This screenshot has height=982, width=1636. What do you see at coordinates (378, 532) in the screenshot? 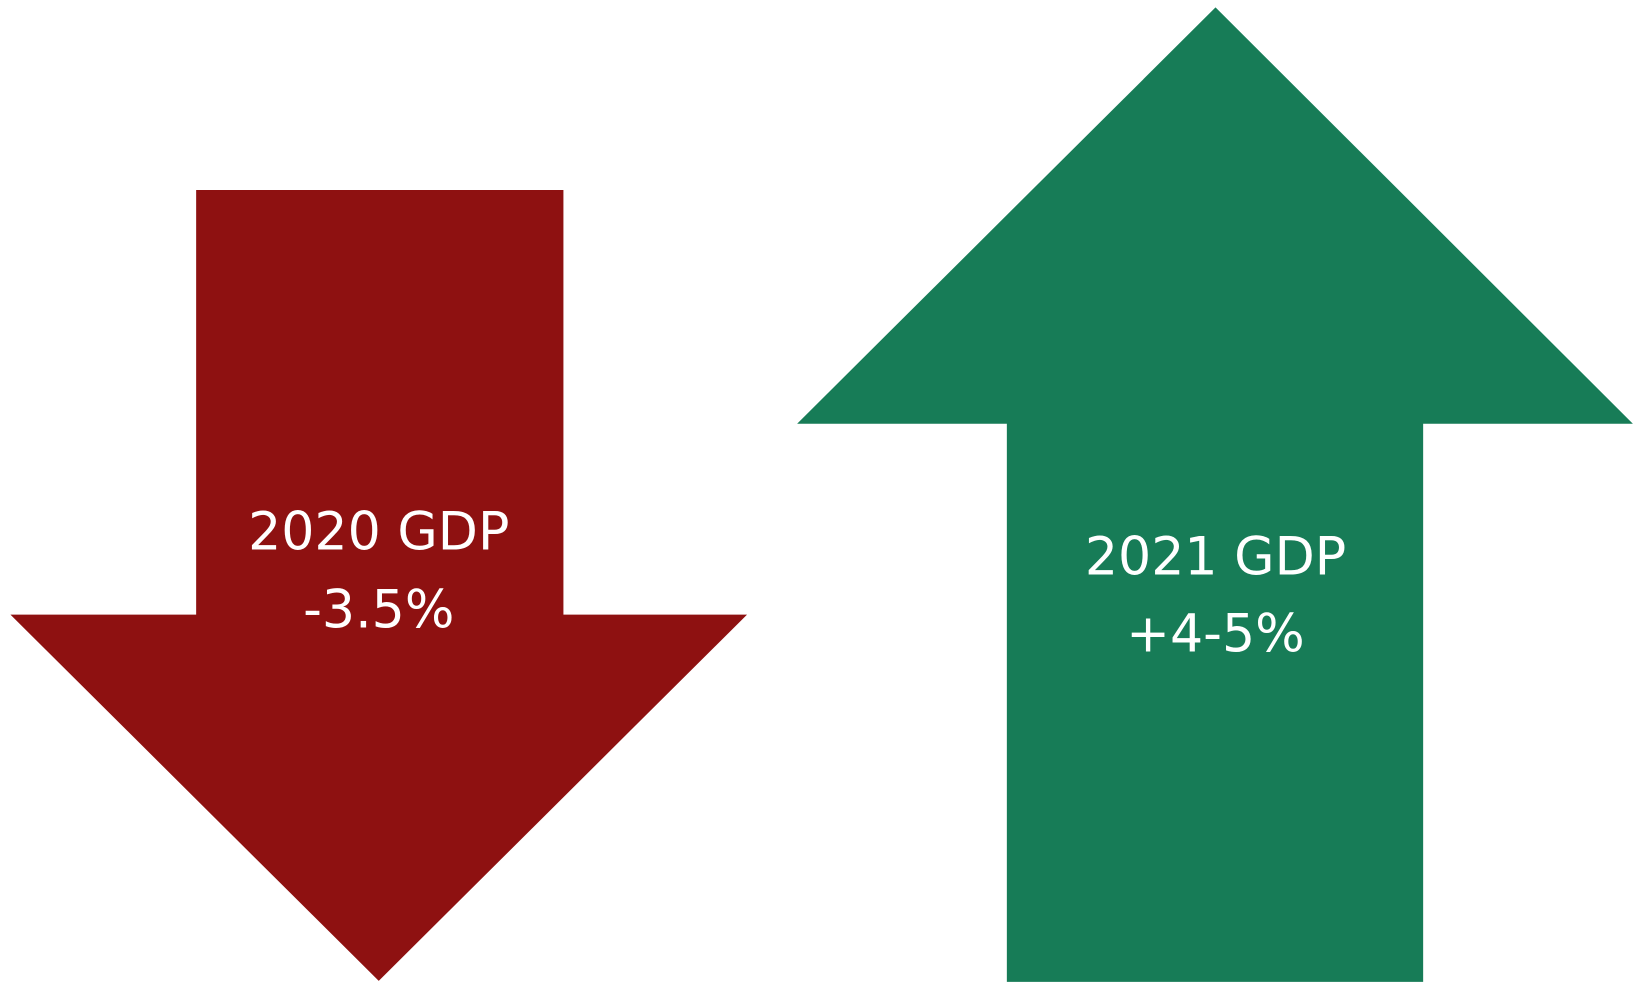
I see `arrow-label: 2020 GDP` at bounding box center [378, 532].